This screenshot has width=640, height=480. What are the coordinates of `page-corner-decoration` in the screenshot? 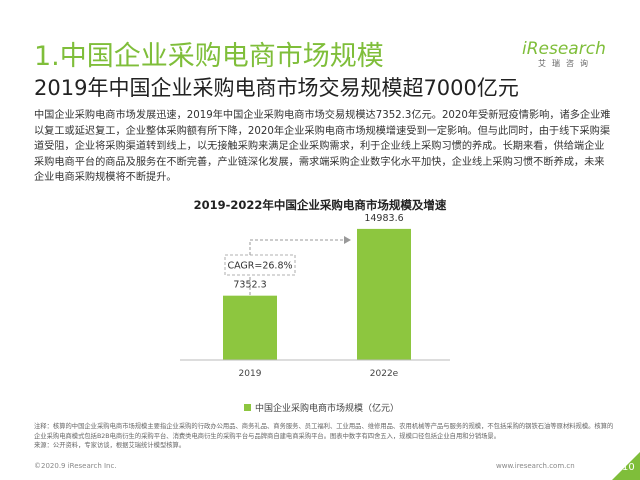 It's located at (626, 466).